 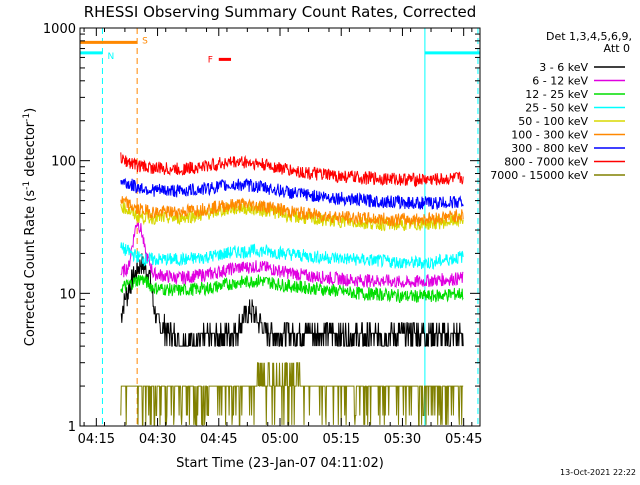 I want to click on y-axis-label: Corrected Count Rate (s-1 detector-1), so click(x=30, y=227).